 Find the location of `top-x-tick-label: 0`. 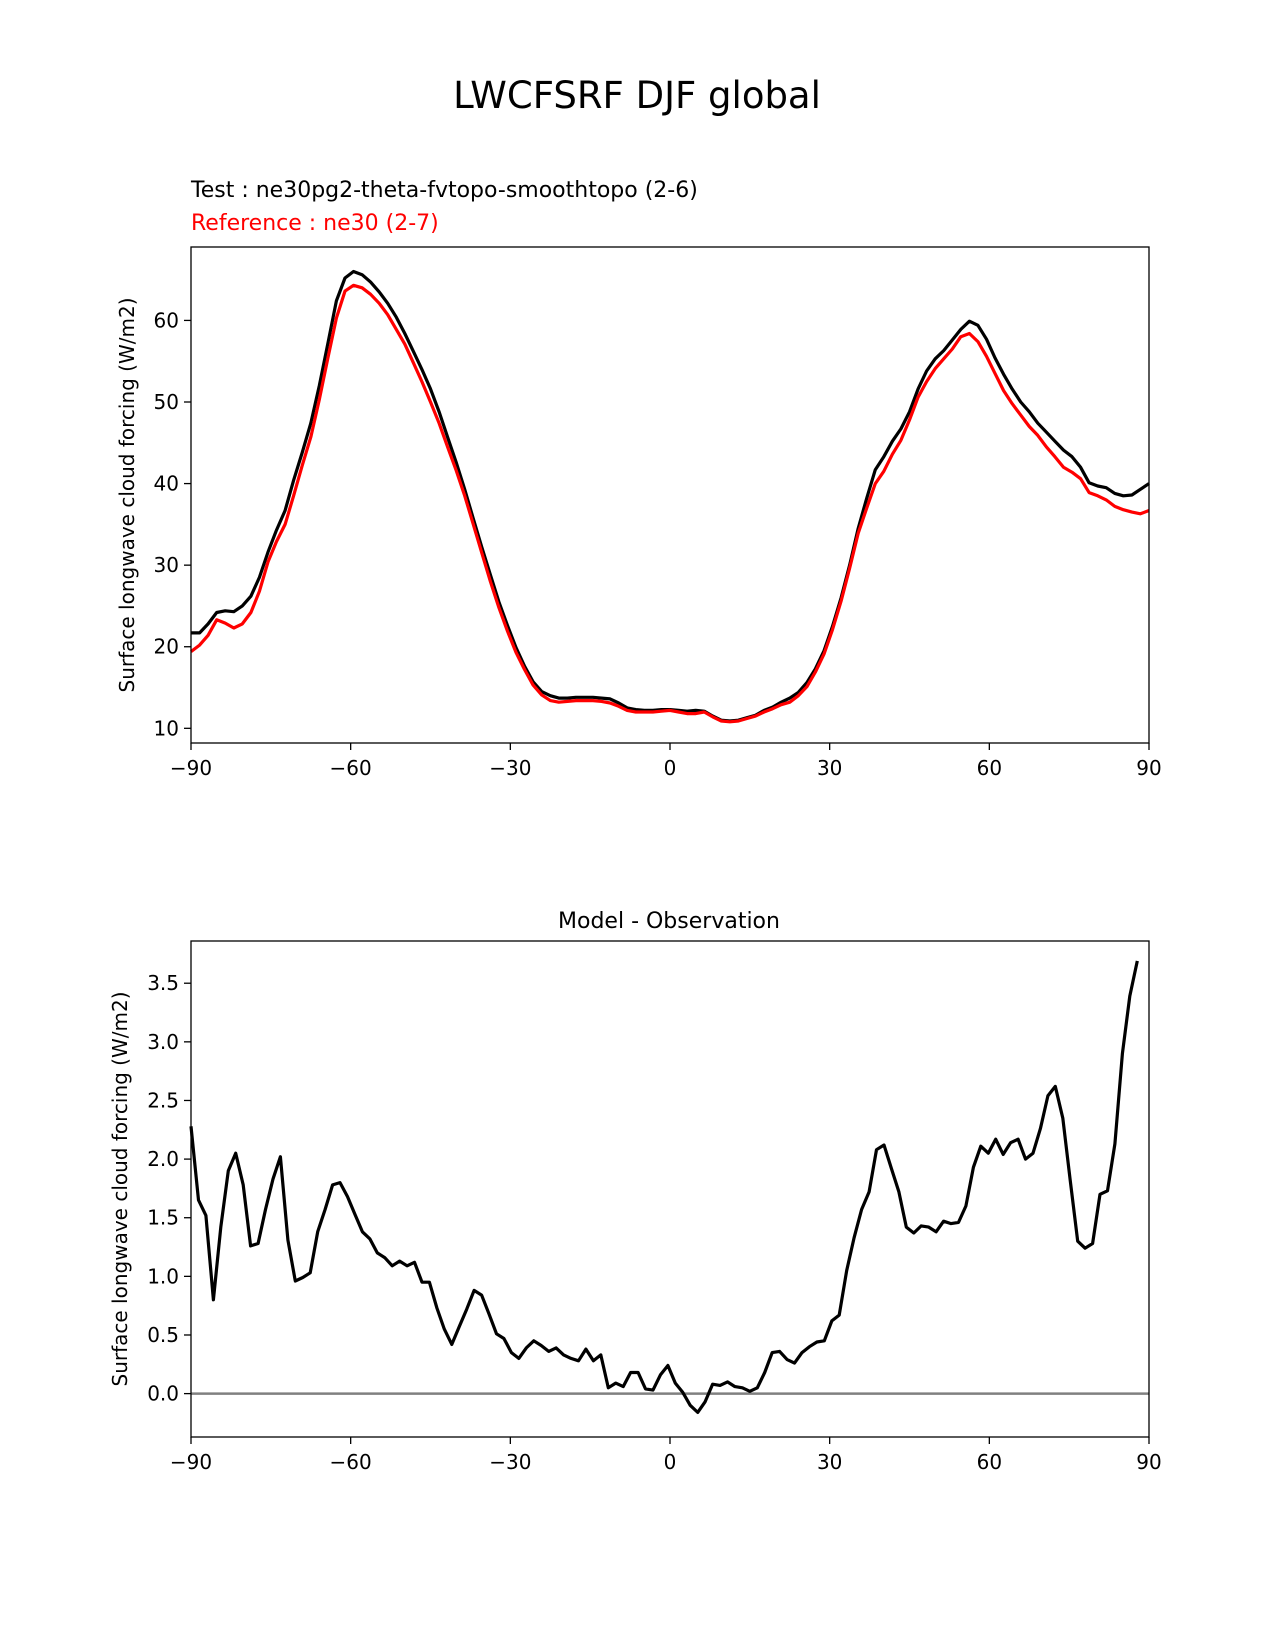

top-x-tick-label: 0 is located at coordinates (670, 768).